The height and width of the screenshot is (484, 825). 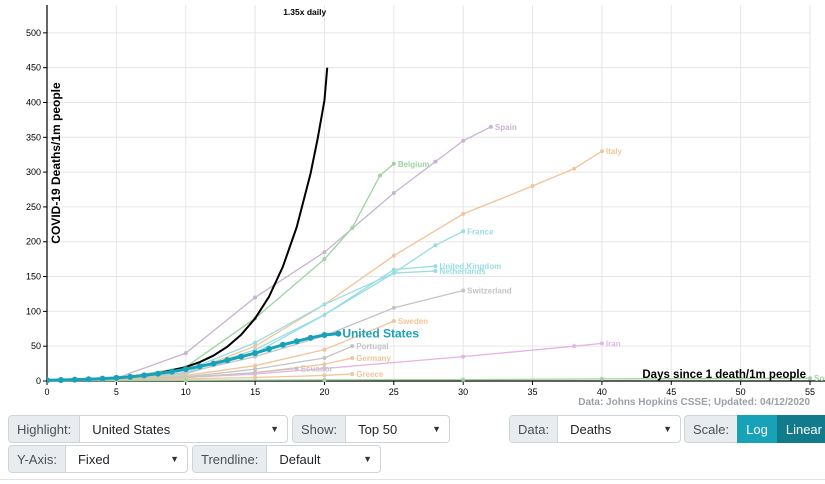 I want to click on y-tick-label: 200, so click(x=33, y=242).